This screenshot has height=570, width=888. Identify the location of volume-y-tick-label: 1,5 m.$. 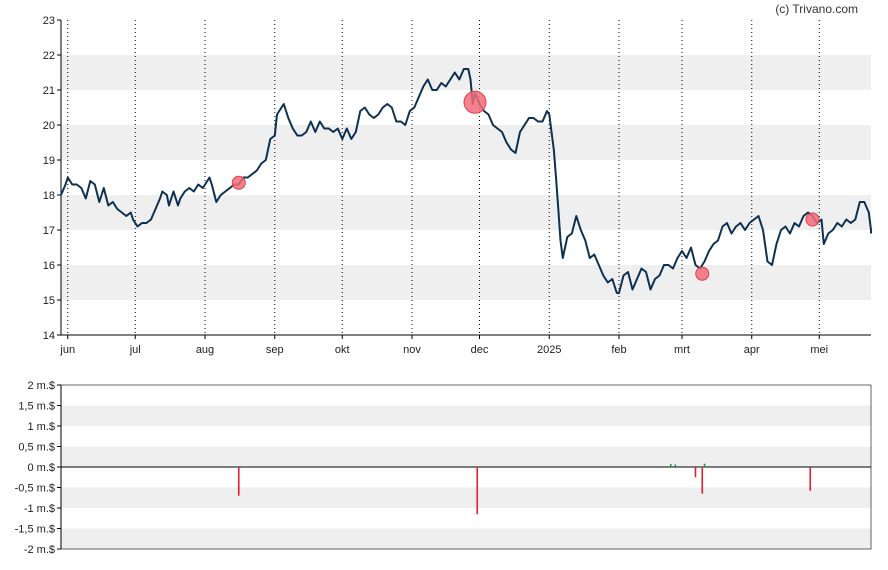
(36, 407).